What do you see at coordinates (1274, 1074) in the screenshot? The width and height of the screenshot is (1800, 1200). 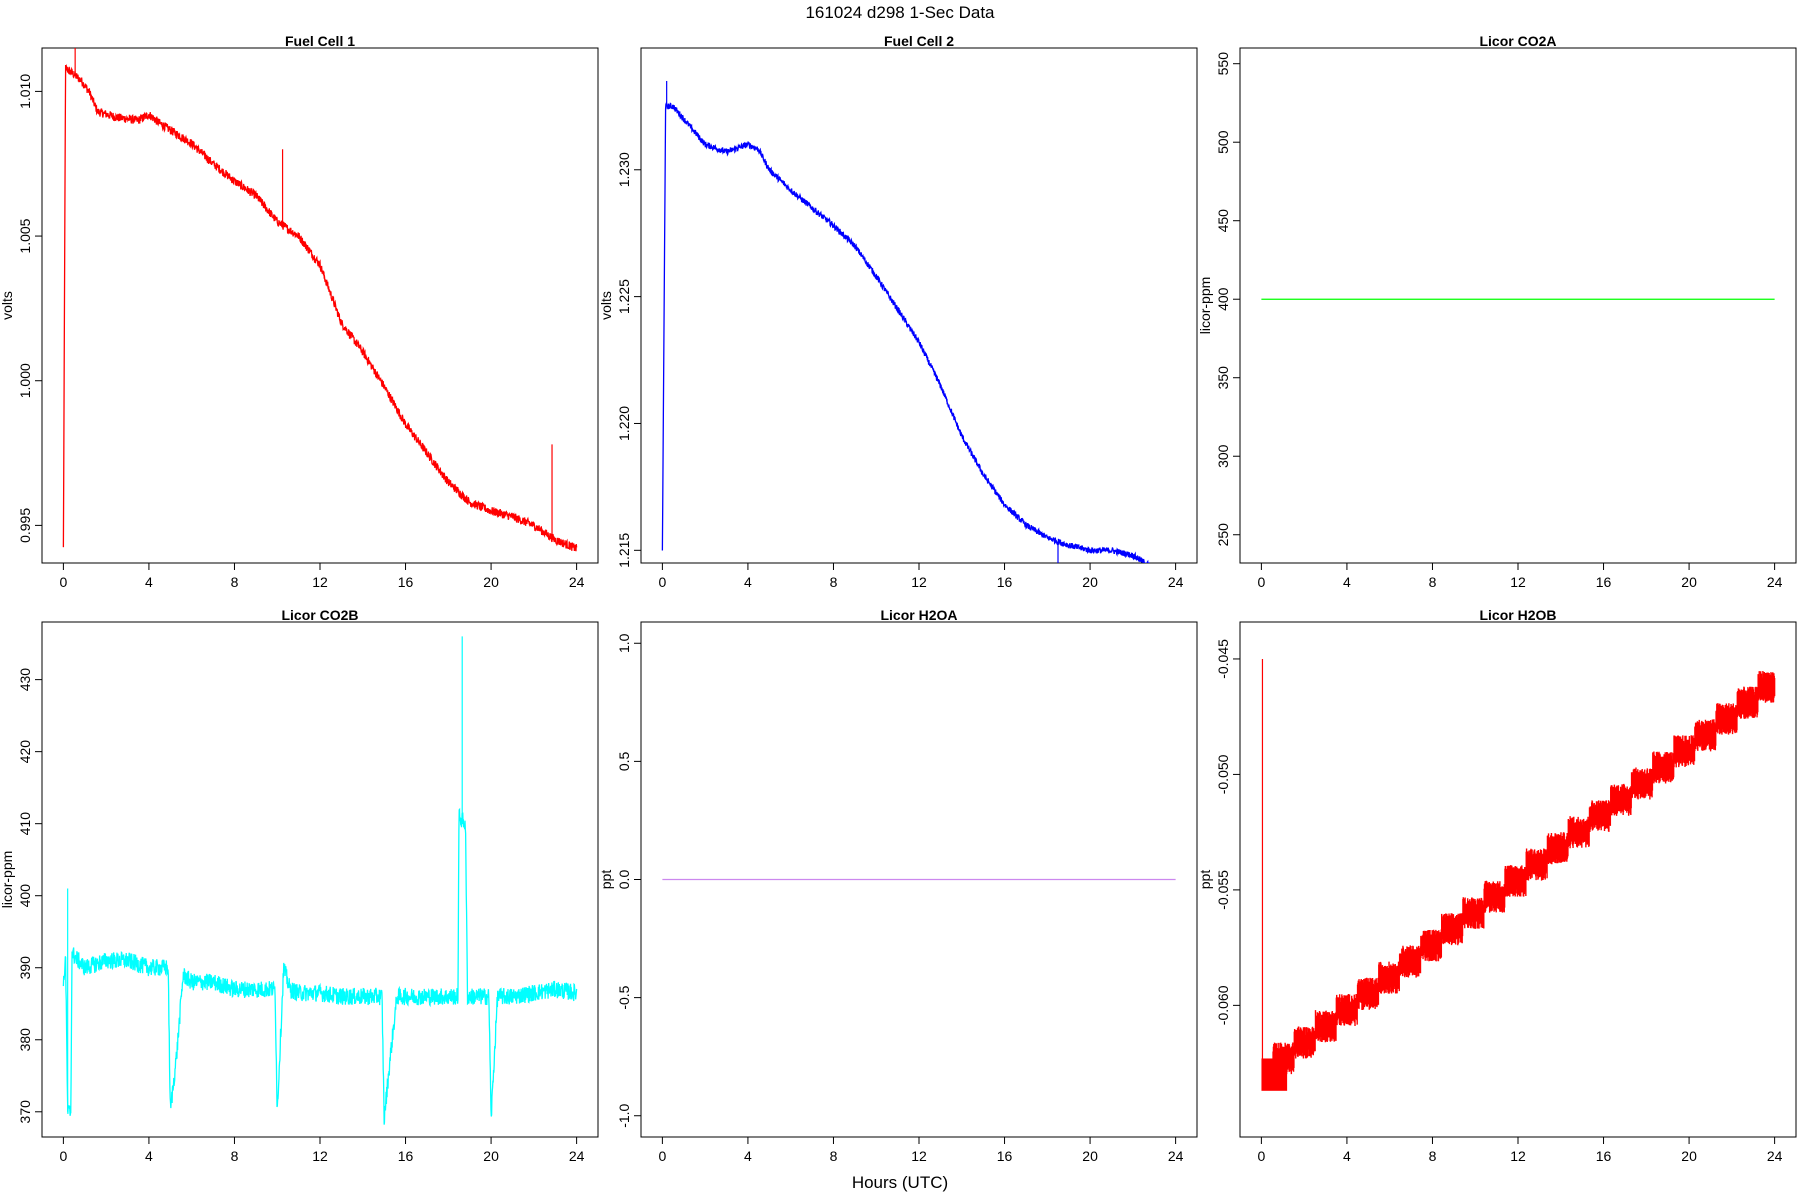 I see `series-band-start` at bounding box center [1274, 1074].